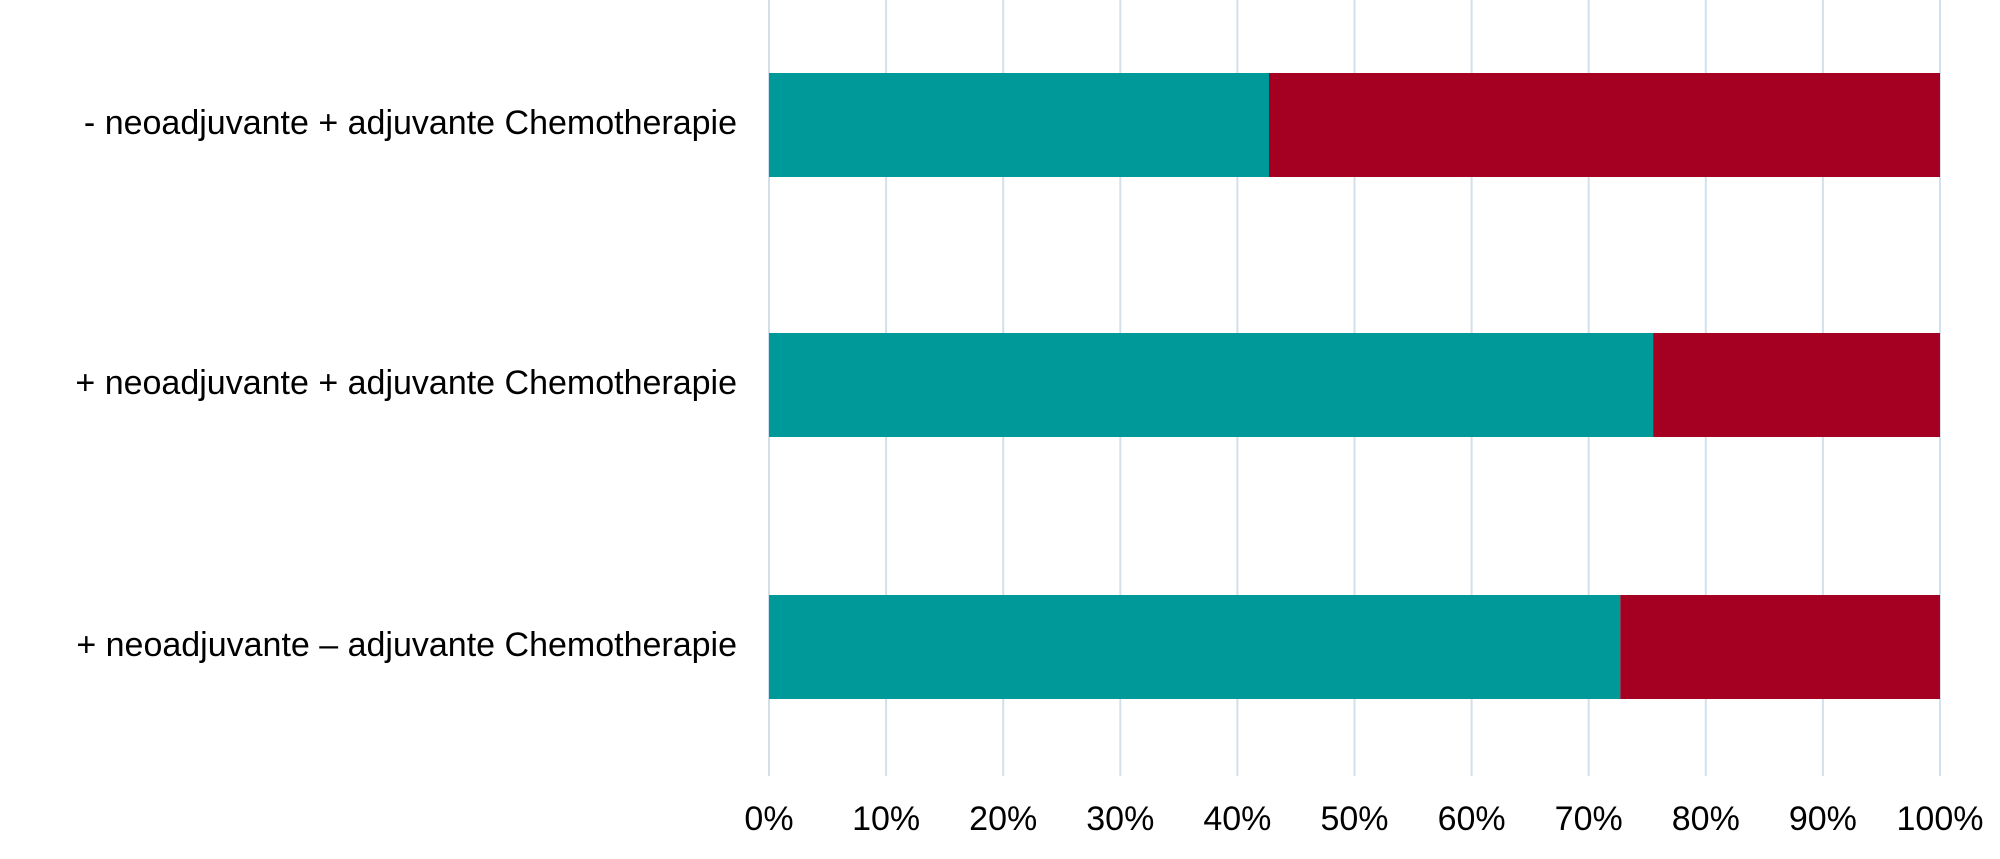 Image resolution: width=2000 pixels, height=859 pixels. What do you see at coordinates (406, 383) in the screenshot?
I see `y-tick-label: + neoadjuvante + adjuvante Chemotherapie` at bounding box center [406, 383].